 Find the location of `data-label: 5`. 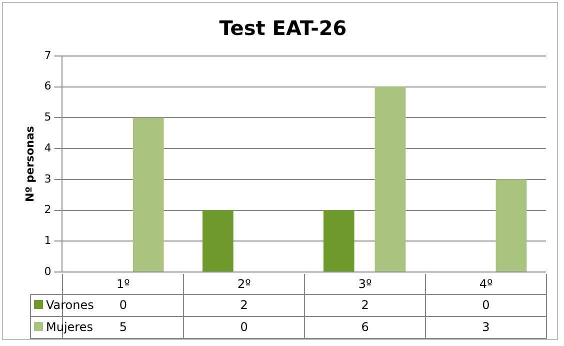

data-label: 5 is located at coordinates (123, 327).